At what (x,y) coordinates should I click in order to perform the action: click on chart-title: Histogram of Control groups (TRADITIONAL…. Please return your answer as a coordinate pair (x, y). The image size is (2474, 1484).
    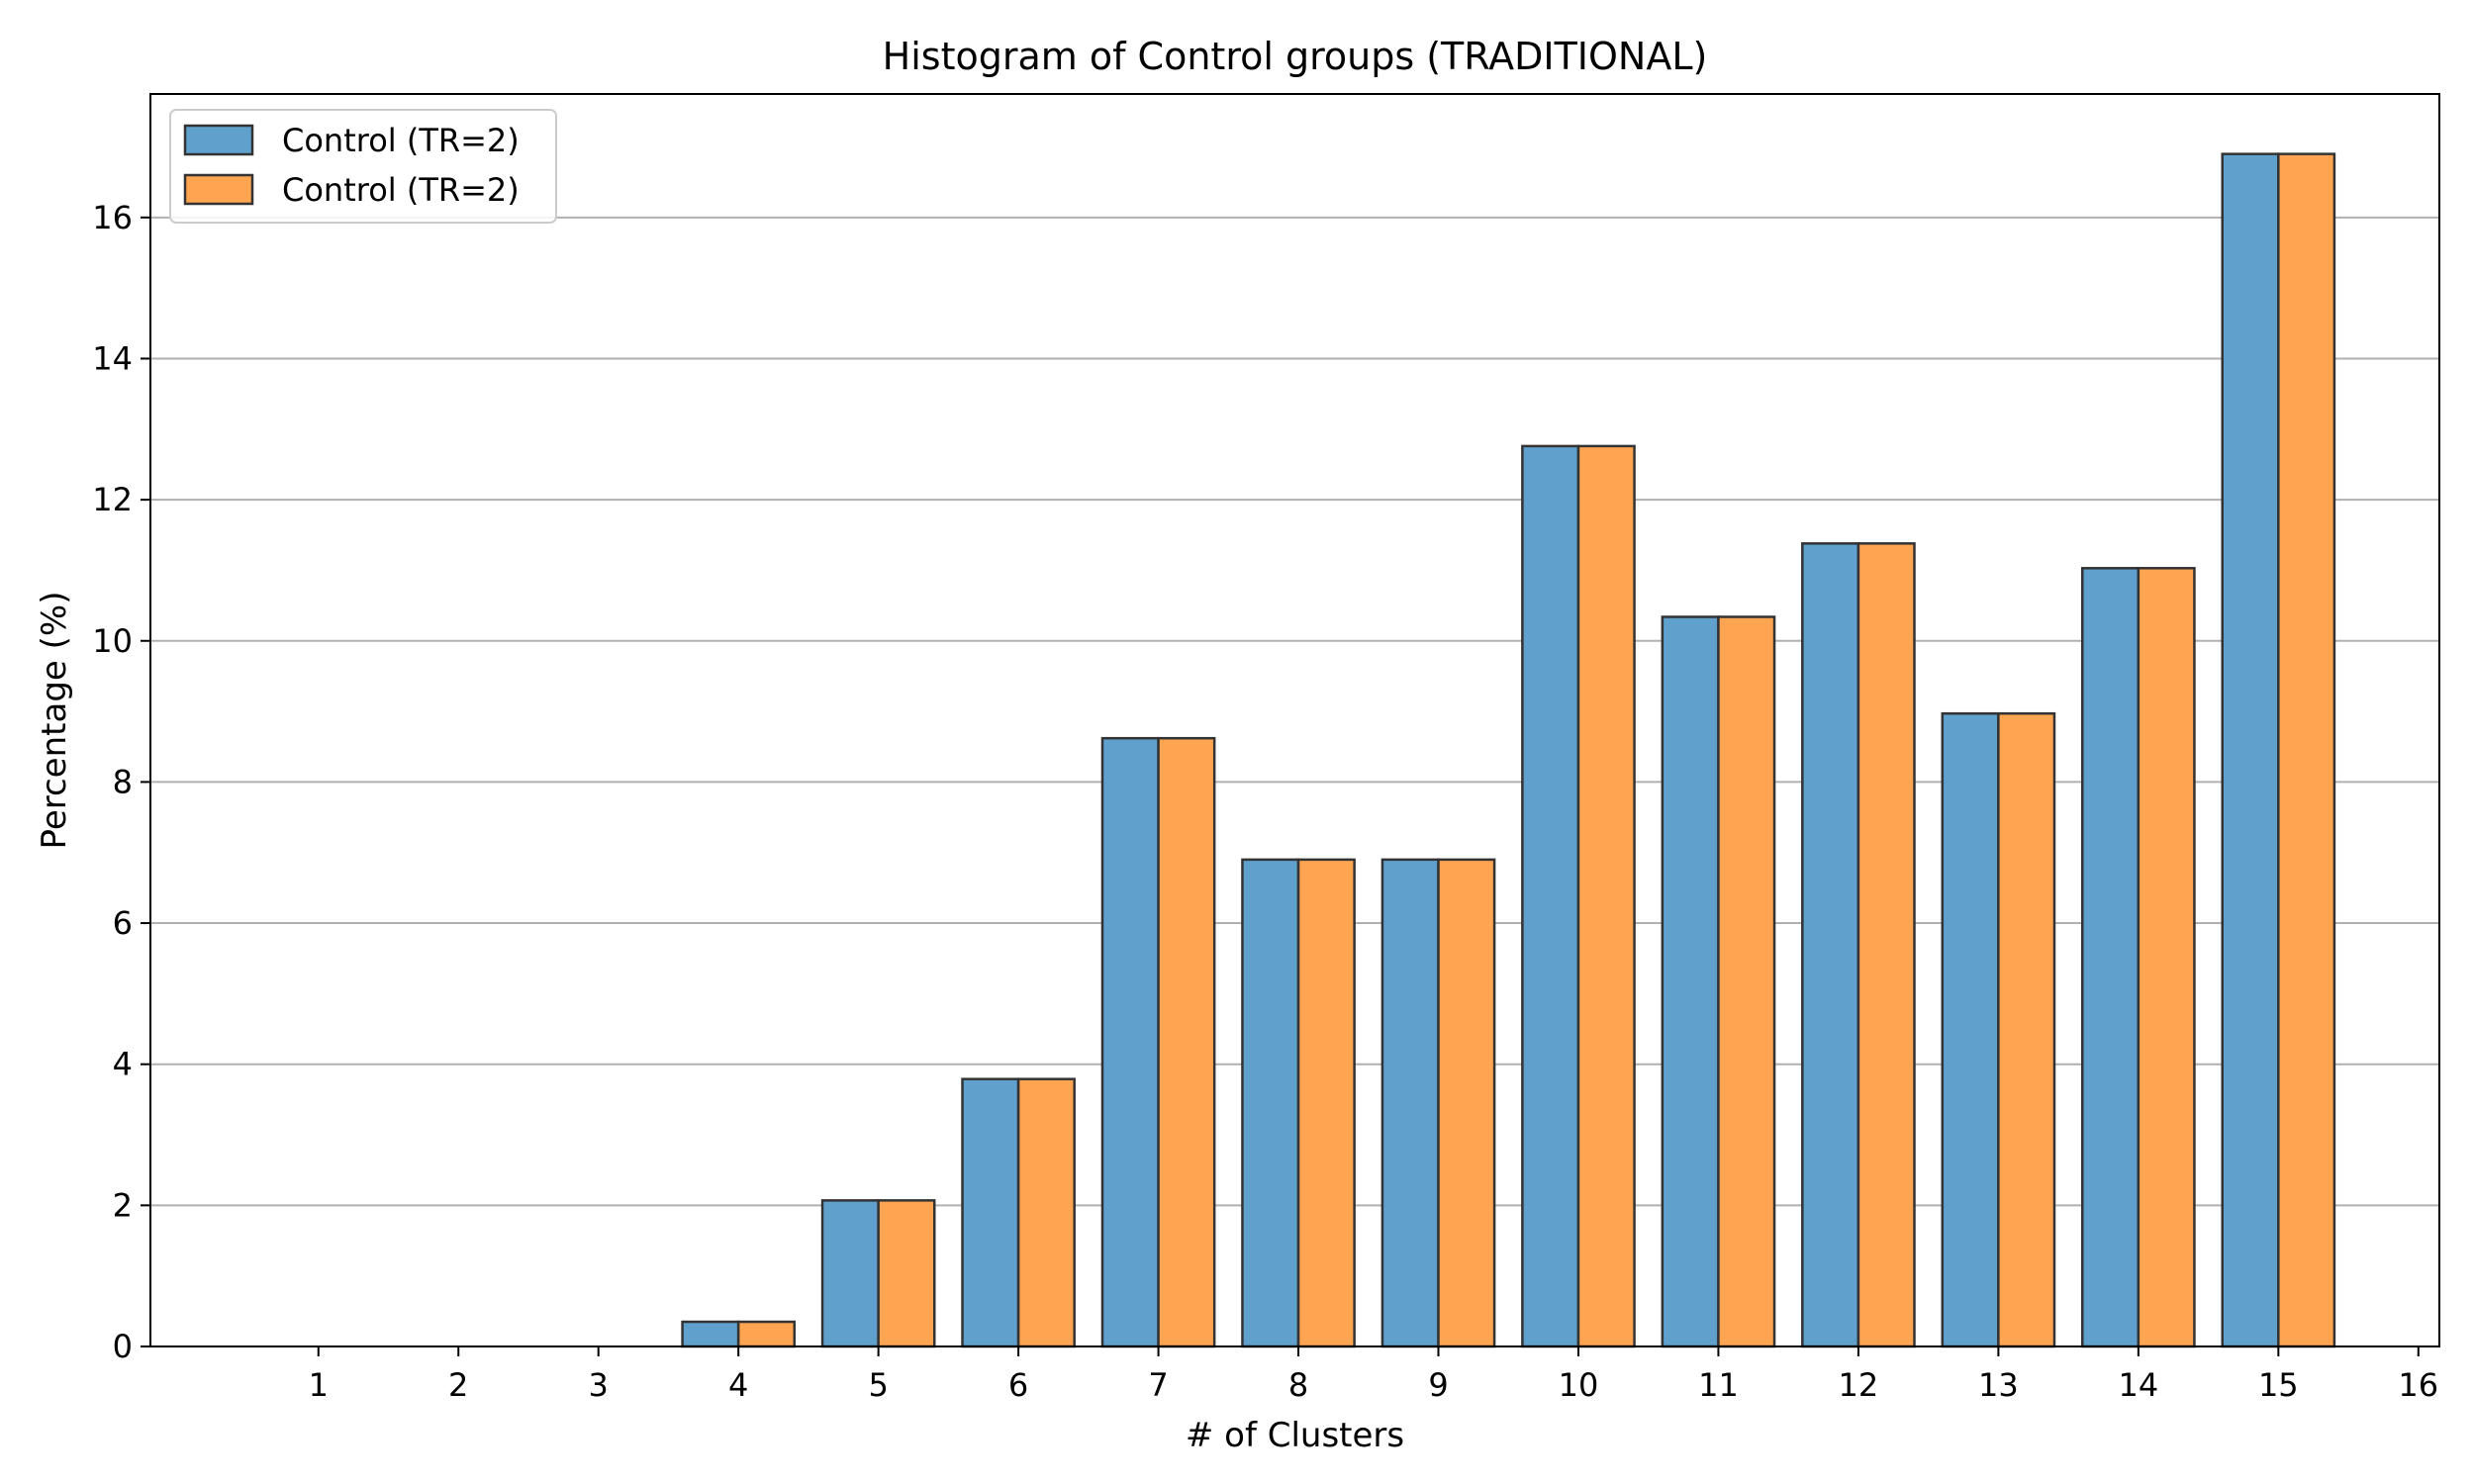
    Looking at the image, I should click on (1295, 56).